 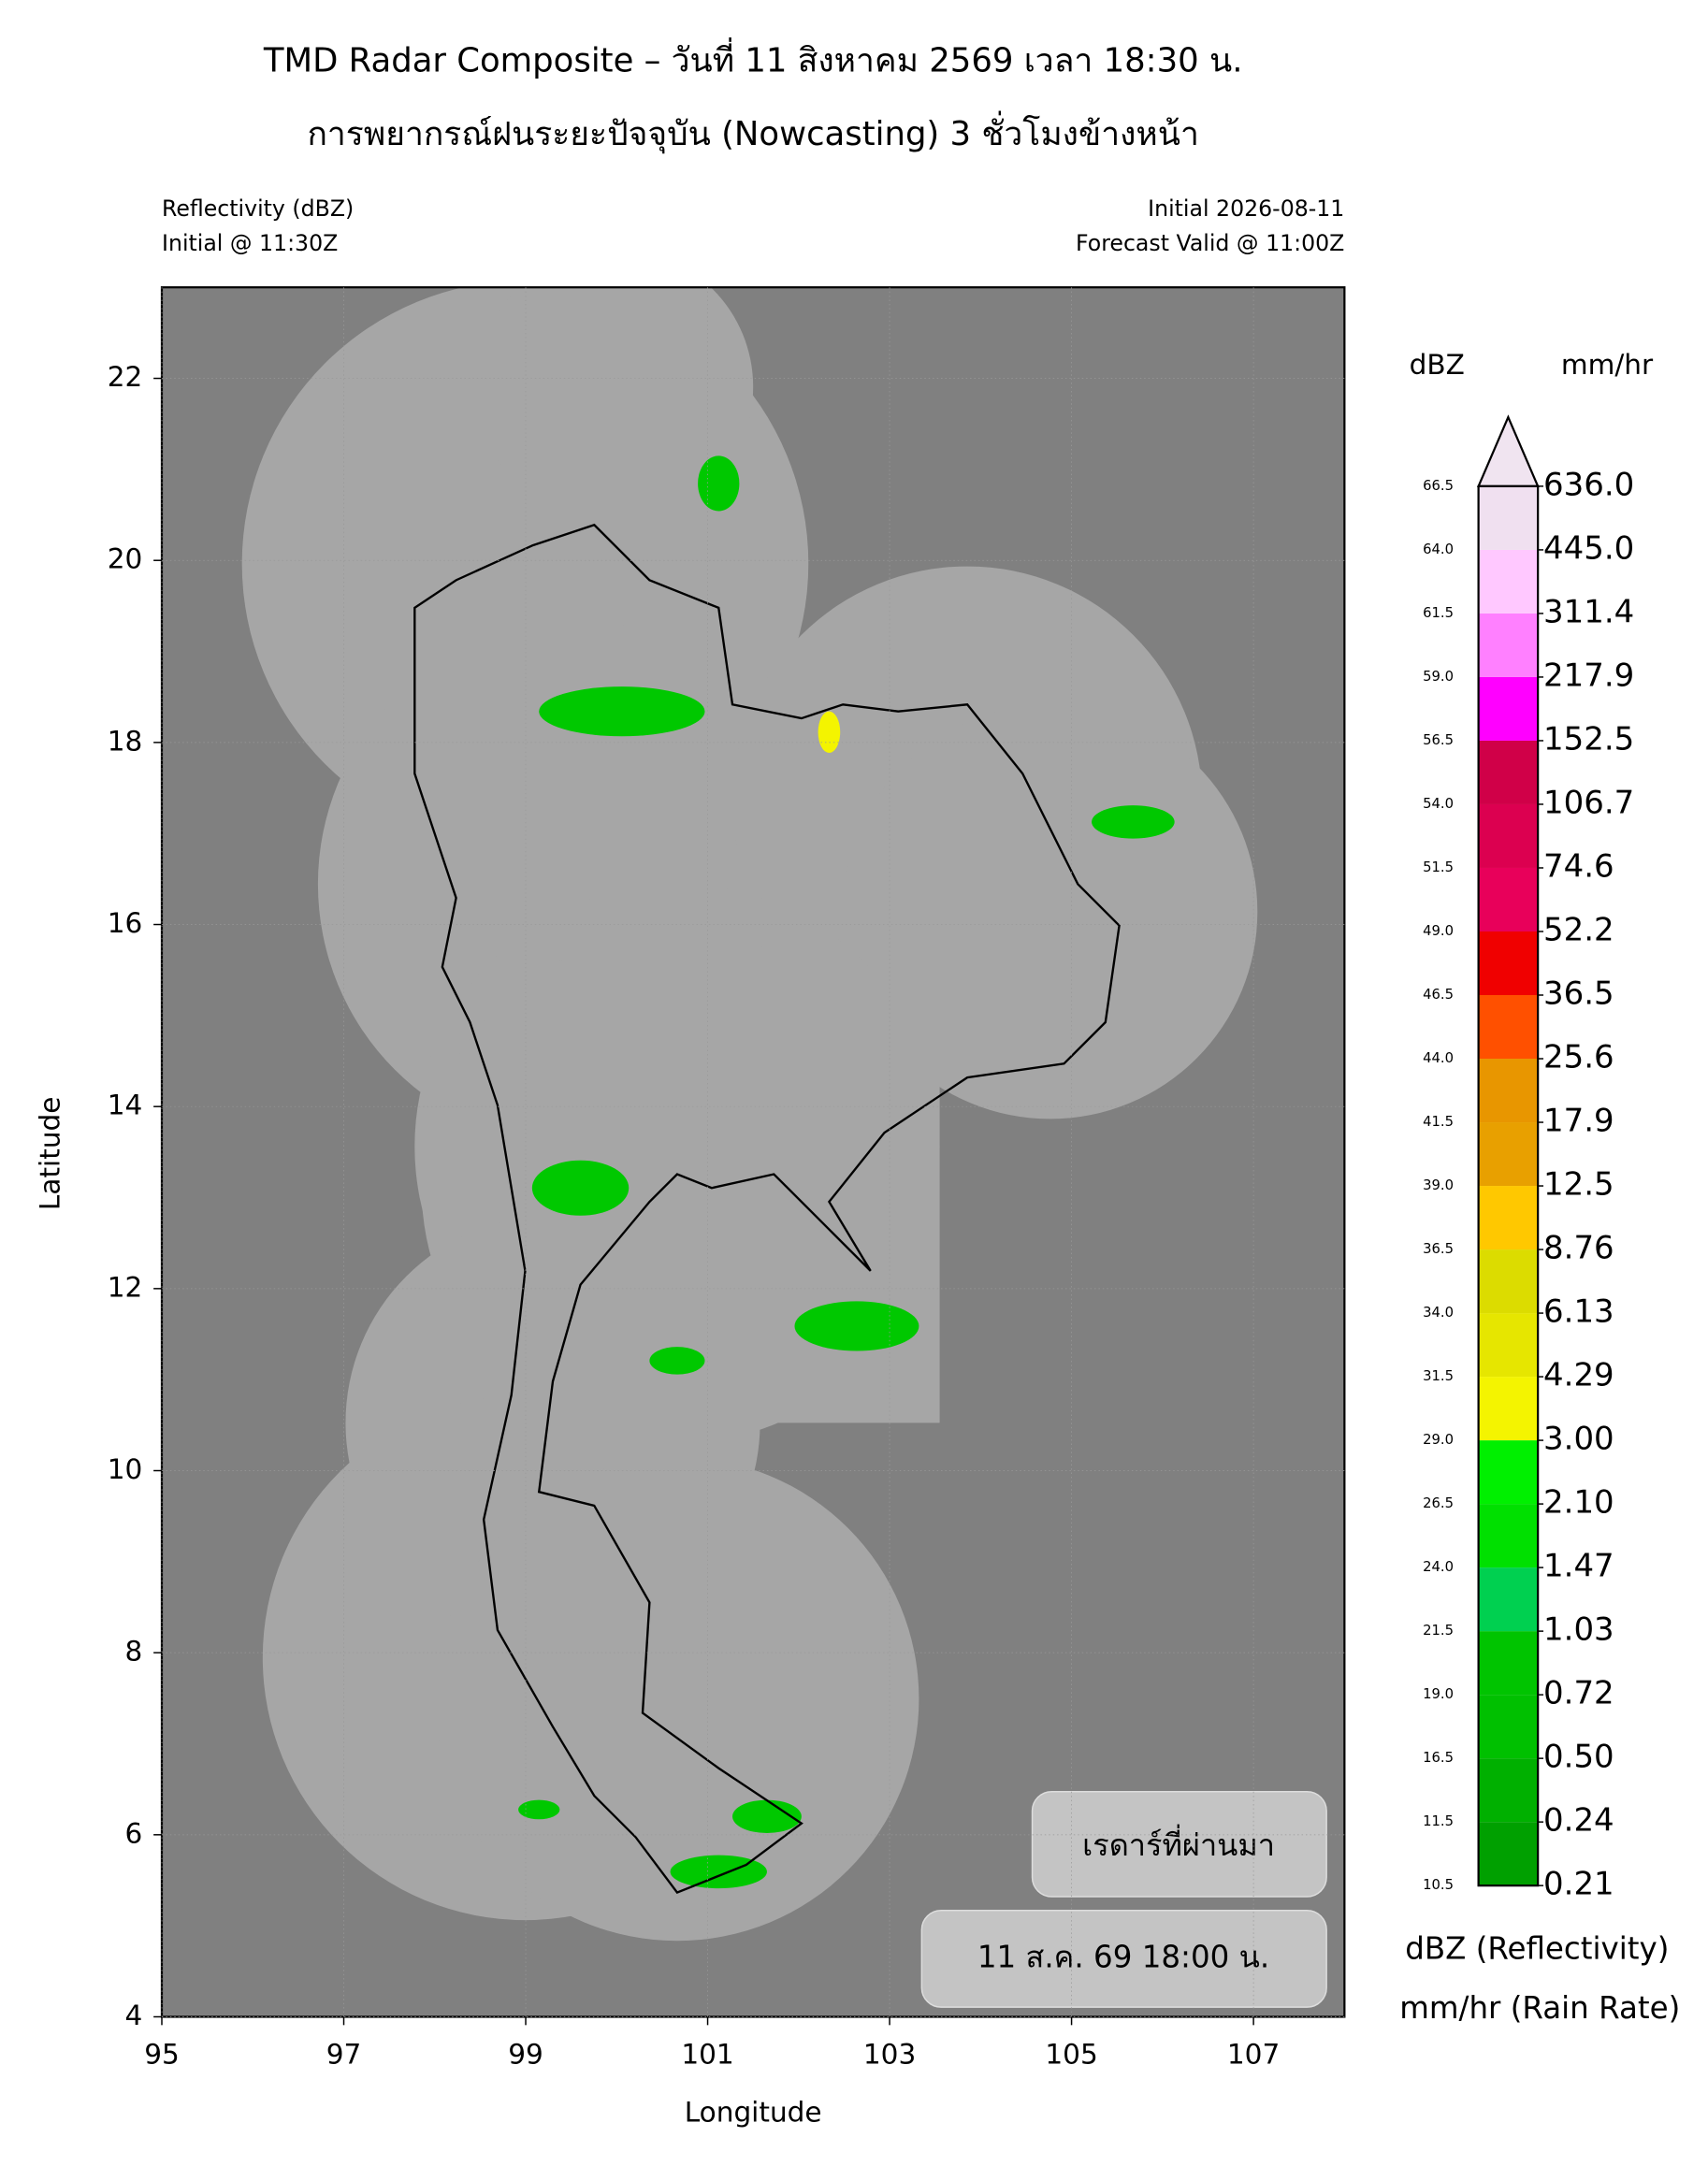 I want to click on y-tick-label: 14, so click(x=125, y=1105).